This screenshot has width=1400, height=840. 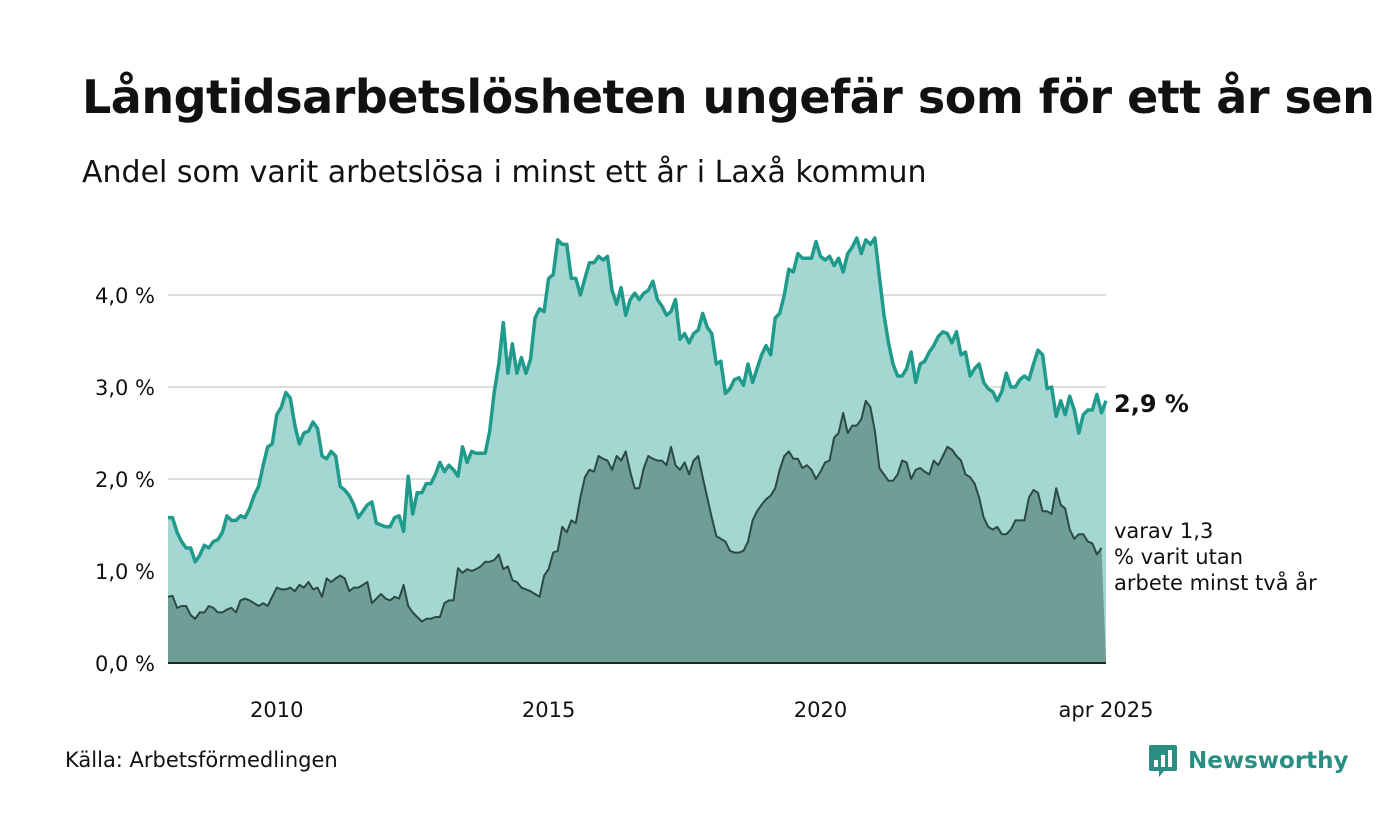 What do you see at coordinates (1163, 761) in the screenshot?
I see `bar-chart-icon` at bounding box center [1163, 761].